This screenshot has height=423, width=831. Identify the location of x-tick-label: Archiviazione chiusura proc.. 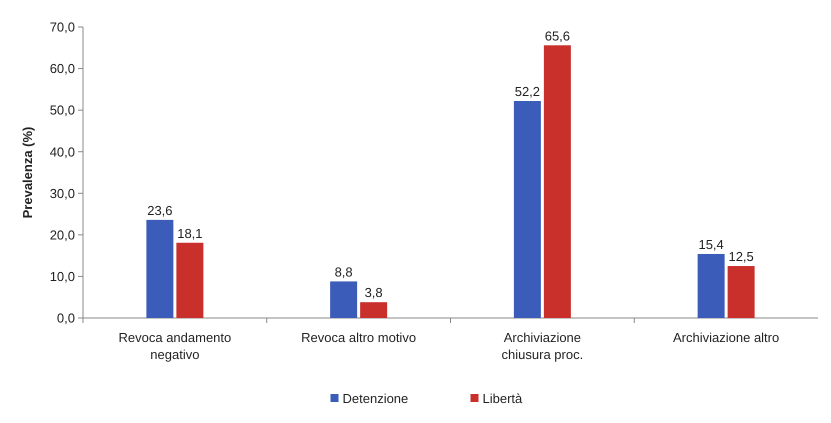
(543, 346).